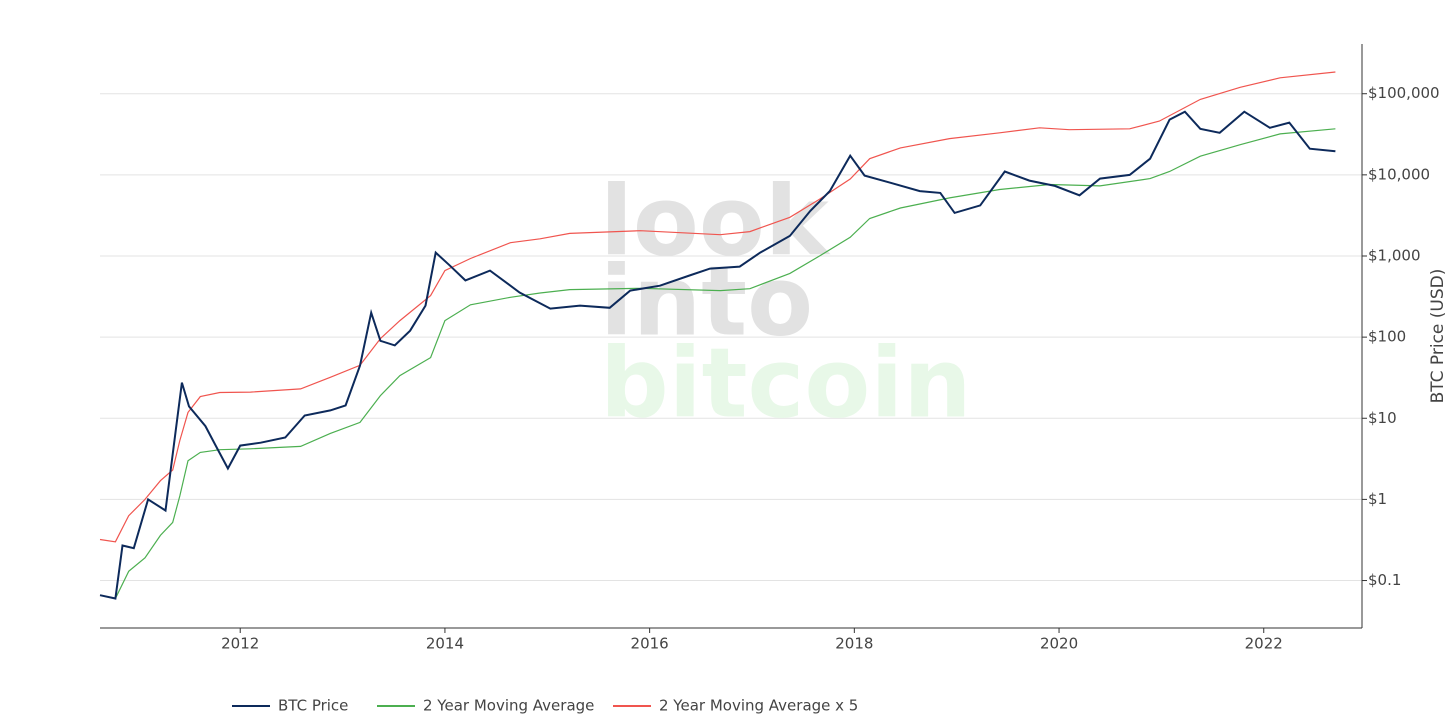  Describe the element at coordinates (1264, 644) in the screenshot. I see `x-tick-label: 2022` at that location.